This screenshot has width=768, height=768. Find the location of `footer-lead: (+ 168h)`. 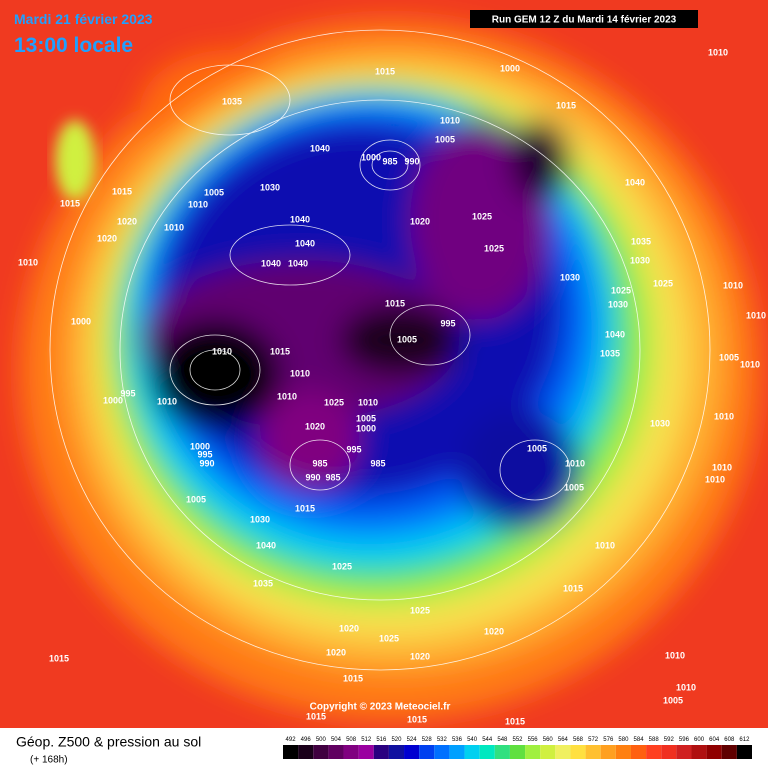

footer-lead: (+ 168h) is located at coordinates (49, 760).